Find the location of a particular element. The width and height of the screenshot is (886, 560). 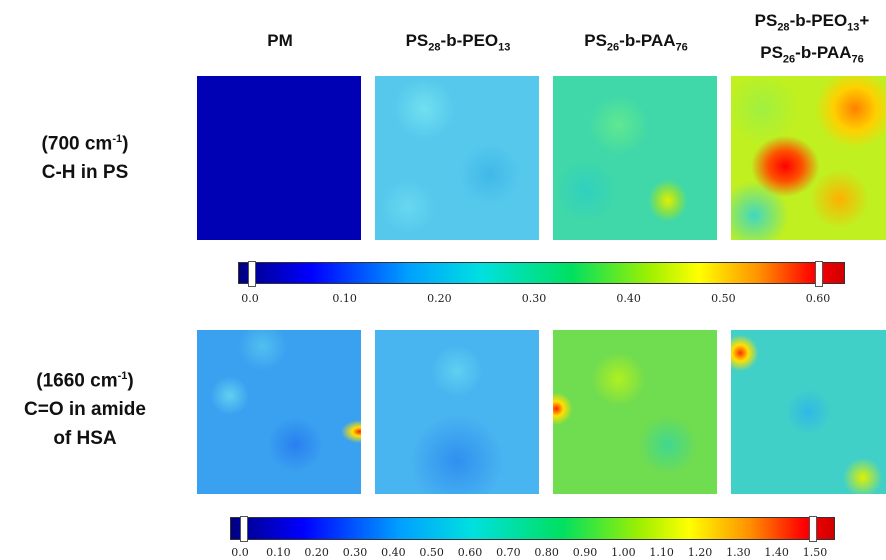

text-part: PM is located at coordinates (280, 40).